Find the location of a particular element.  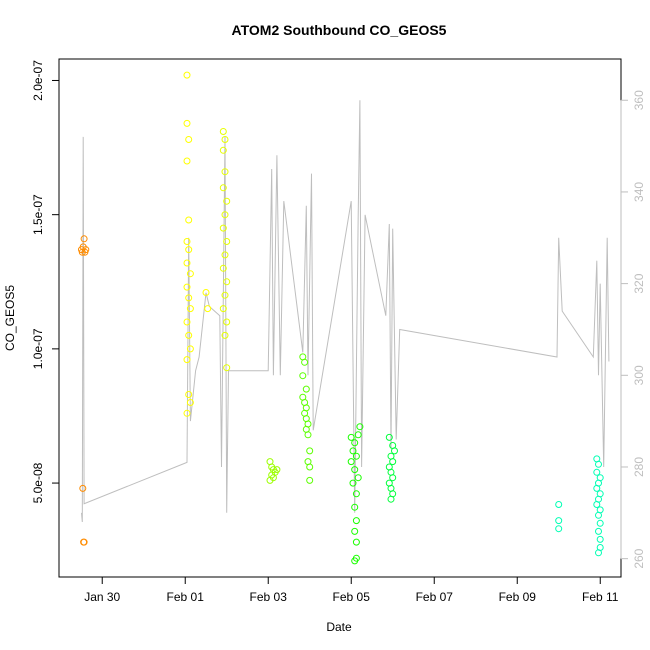

x-tick-label: Feb 07 is located at coordinates (435, 597).